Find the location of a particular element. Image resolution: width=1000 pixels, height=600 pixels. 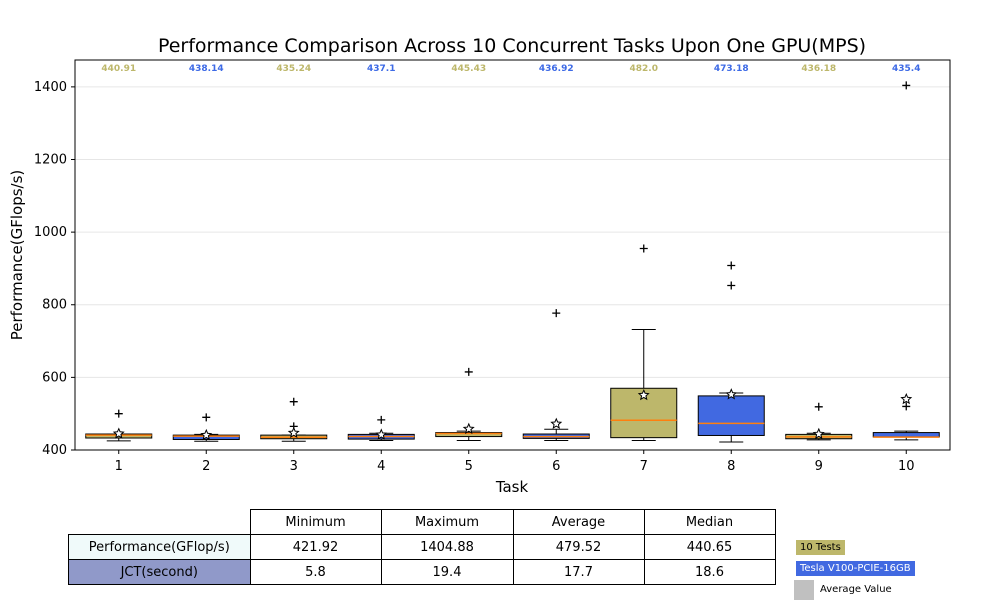

median-label: 438.14 is located at coordinates (206, 69).